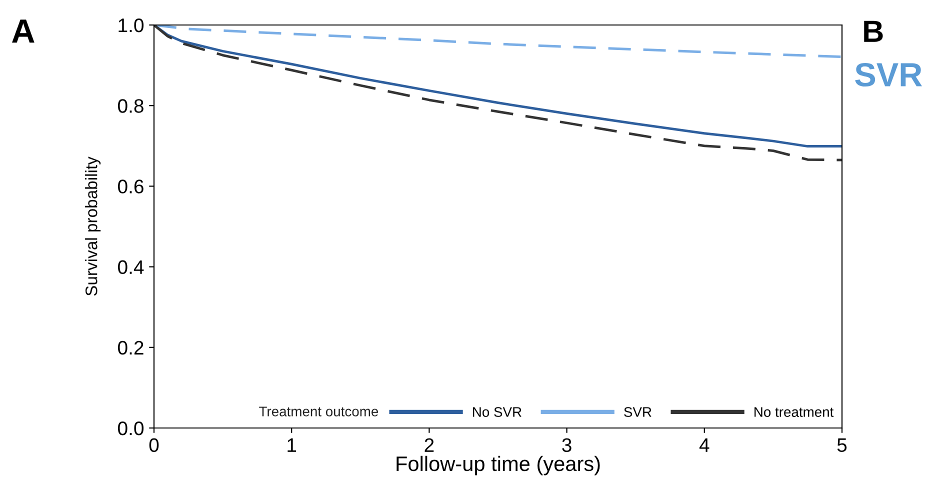 This screenshot has width=932, height=485. I want to click on x-tick-label: 1, so click(292, 445).